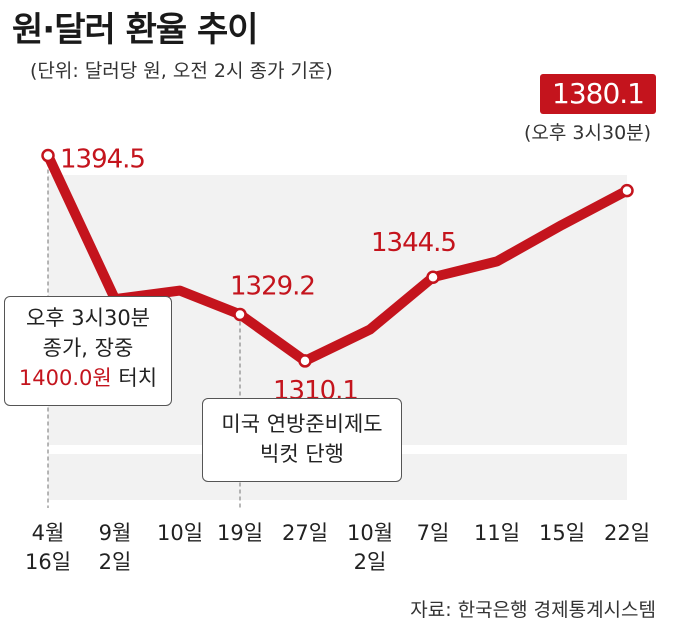 This screenshot has width=680, height=628. I want to click on x-tick-label: 19일, so click(240, 533).